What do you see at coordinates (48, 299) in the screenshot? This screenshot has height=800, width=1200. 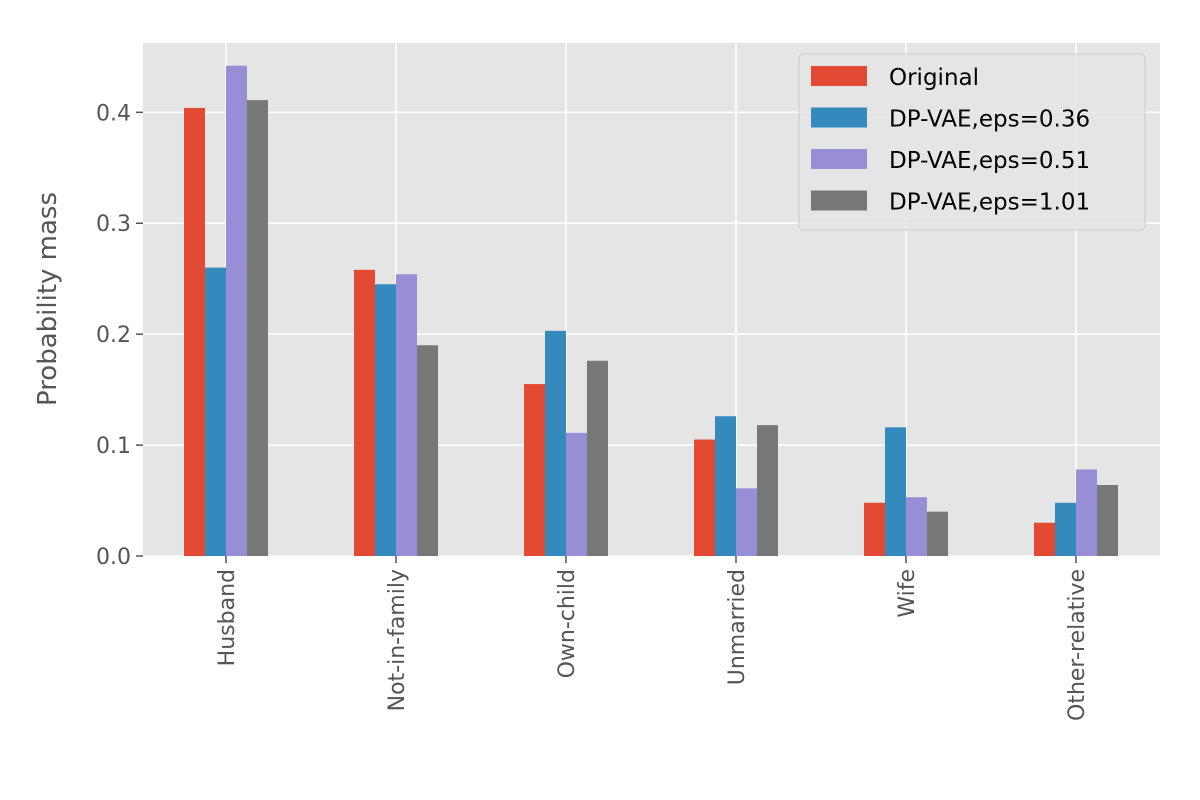 I see `y-axis-label: Probability mass` at bounding box center [48, 299].